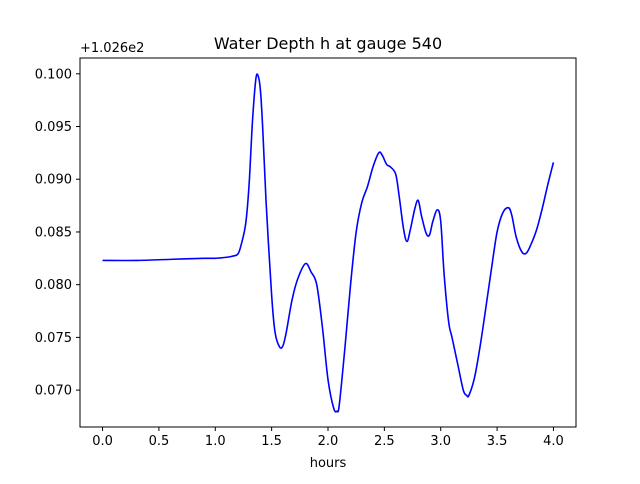  What do you see at coordinates (53, 338) in the screenshot?
I see `y-tick-label: 0.075` at bounding box center [53, 338].